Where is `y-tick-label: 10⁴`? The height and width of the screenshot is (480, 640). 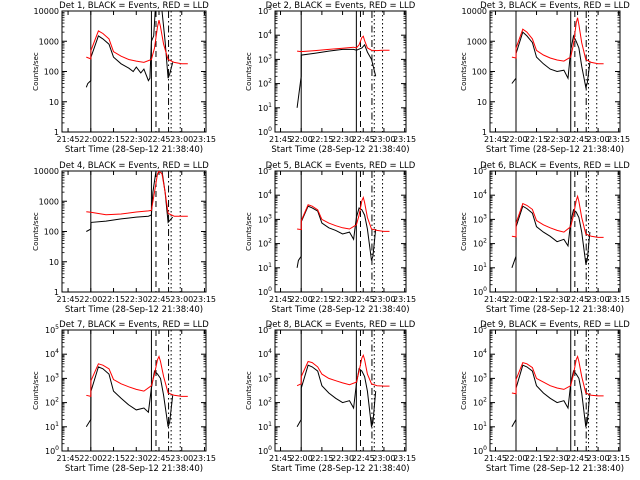 y-tick-label: 10⁴ is located at coordinates (480, 194).